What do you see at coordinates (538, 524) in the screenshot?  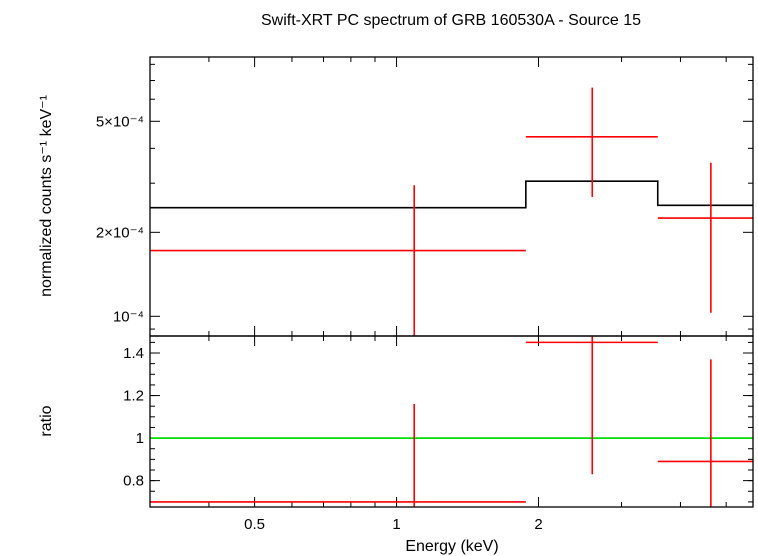 I see `x-tick-label: 2` at bounding box center [538, 524].